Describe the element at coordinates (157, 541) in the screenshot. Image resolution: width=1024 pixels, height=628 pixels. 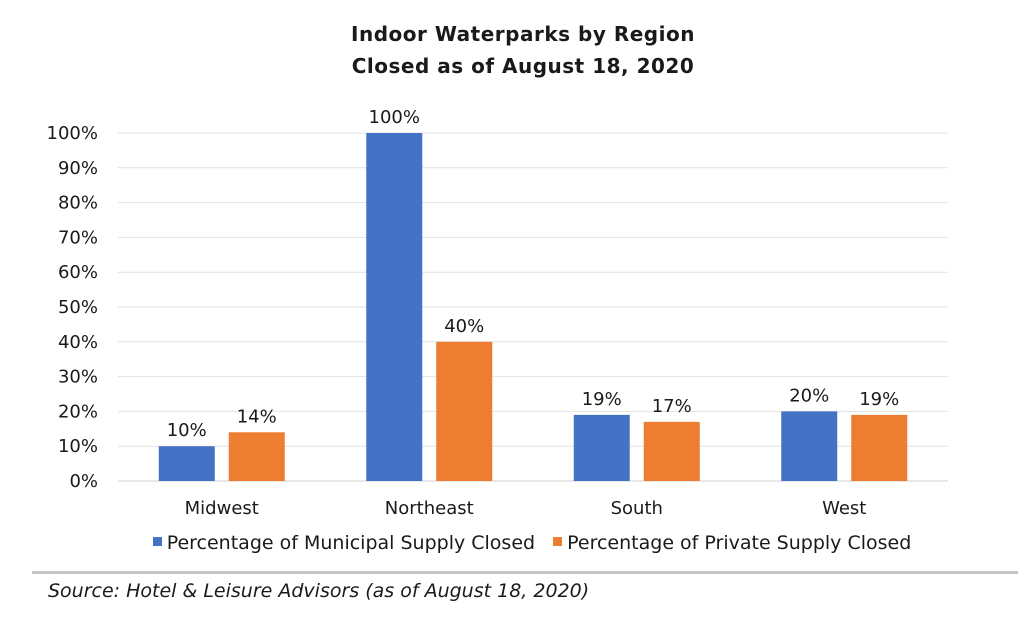
I see `legend-swatch-municipal` at that location.